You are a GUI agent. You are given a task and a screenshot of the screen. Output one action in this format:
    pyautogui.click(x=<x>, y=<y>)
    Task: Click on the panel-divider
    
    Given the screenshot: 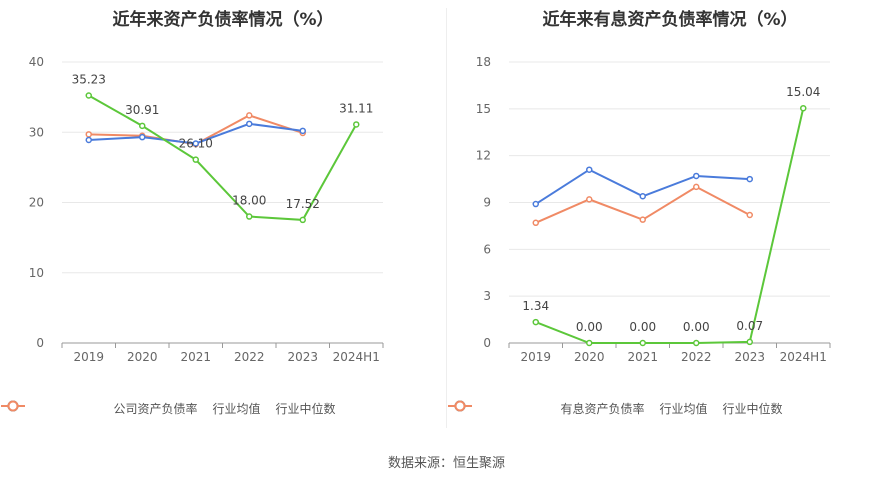 What is the action you would take?
    pyautogui.click(x=446, y=218)
    